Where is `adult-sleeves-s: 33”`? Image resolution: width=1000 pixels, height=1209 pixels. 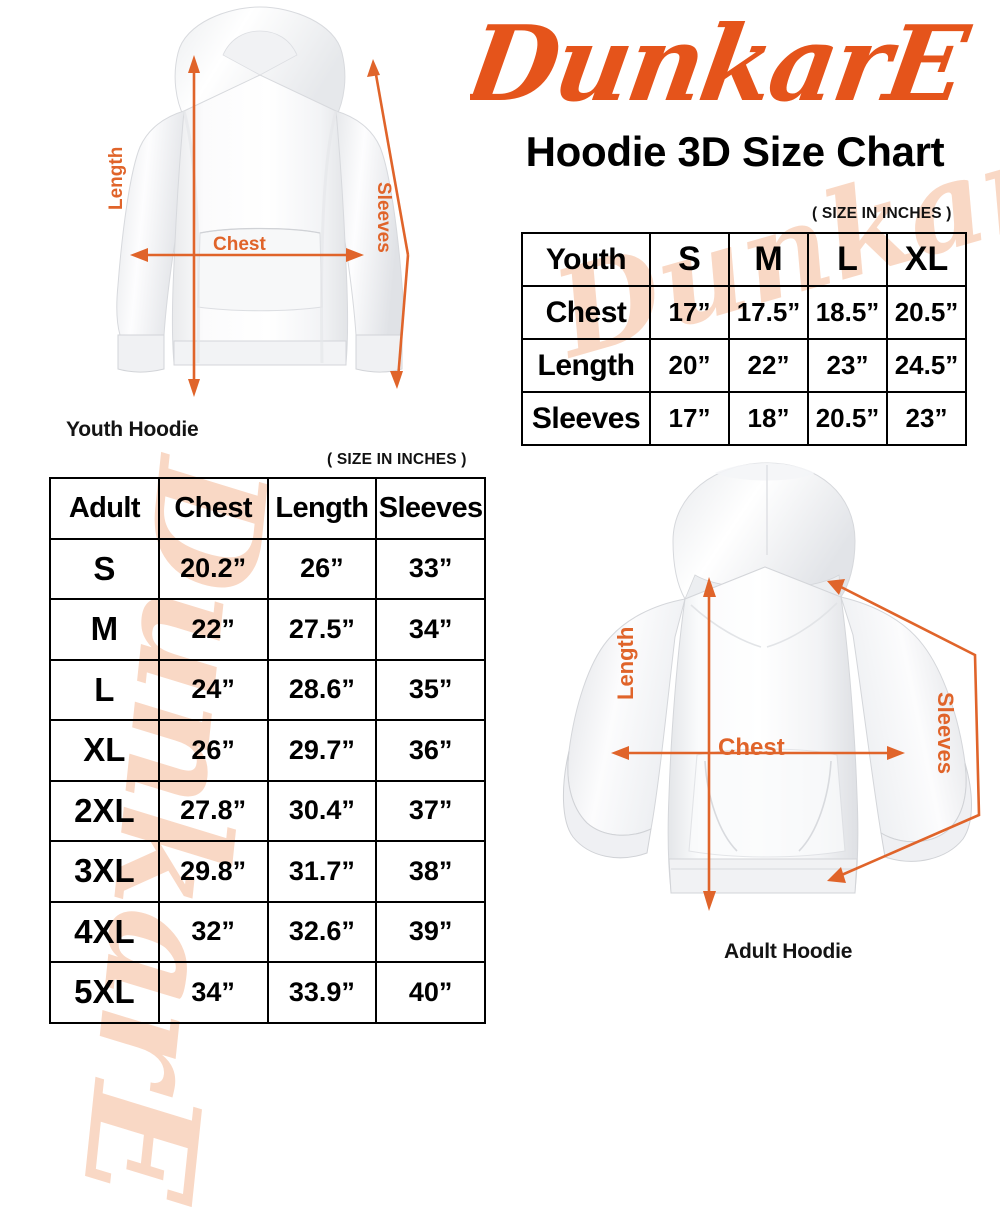
adult-sleeves-s: 33” is located at coordinates (430, 568).